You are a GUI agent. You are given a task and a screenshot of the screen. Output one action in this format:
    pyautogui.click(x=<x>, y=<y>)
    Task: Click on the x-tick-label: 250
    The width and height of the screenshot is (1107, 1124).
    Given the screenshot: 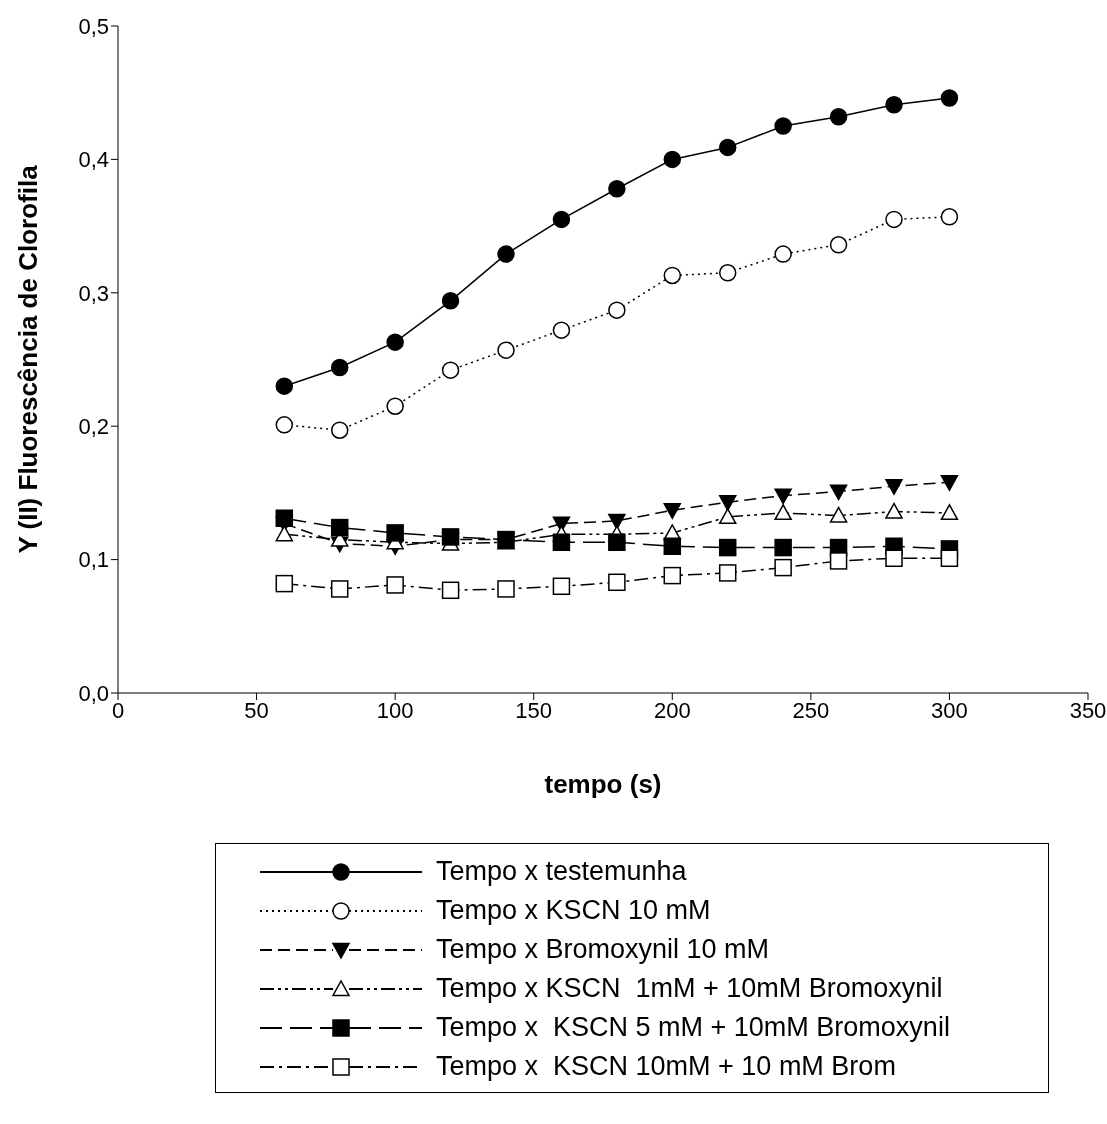 What is the action you would take?
    pyautogui.click(x=811, y=710)
    